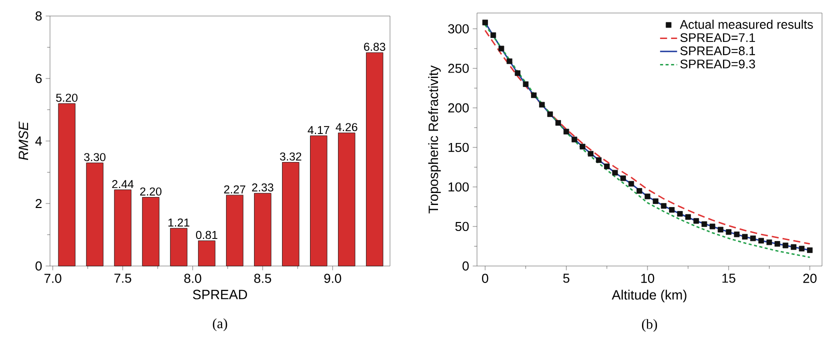 This screenshot has width=828, height=342. What do you see at coordinates (649, 296) in the screenshot?
I see `x-axis-title: Altitude (km)` at bounding box center [649, 296].